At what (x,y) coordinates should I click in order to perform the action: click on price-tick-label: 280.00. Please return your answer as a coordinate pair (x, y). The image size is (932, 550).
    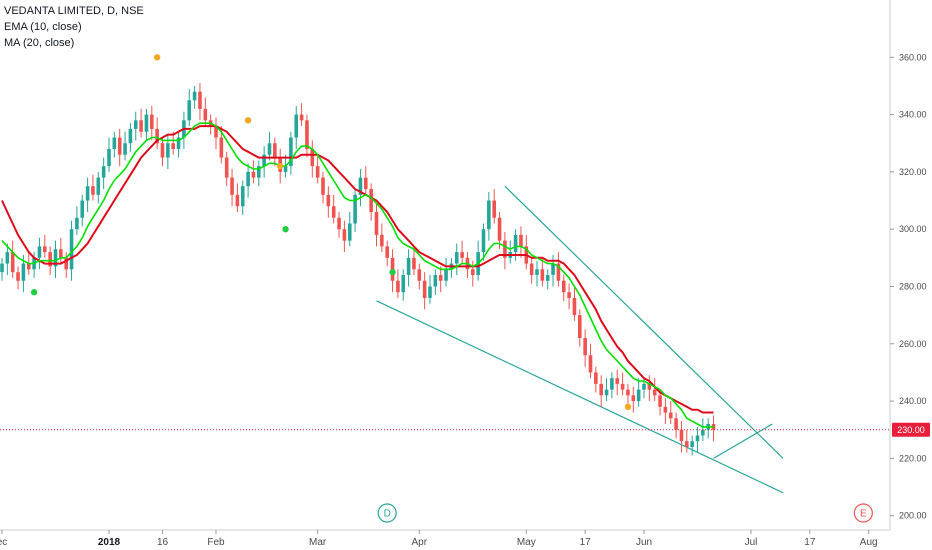
    Looking at the image, I should click on (913, 286).